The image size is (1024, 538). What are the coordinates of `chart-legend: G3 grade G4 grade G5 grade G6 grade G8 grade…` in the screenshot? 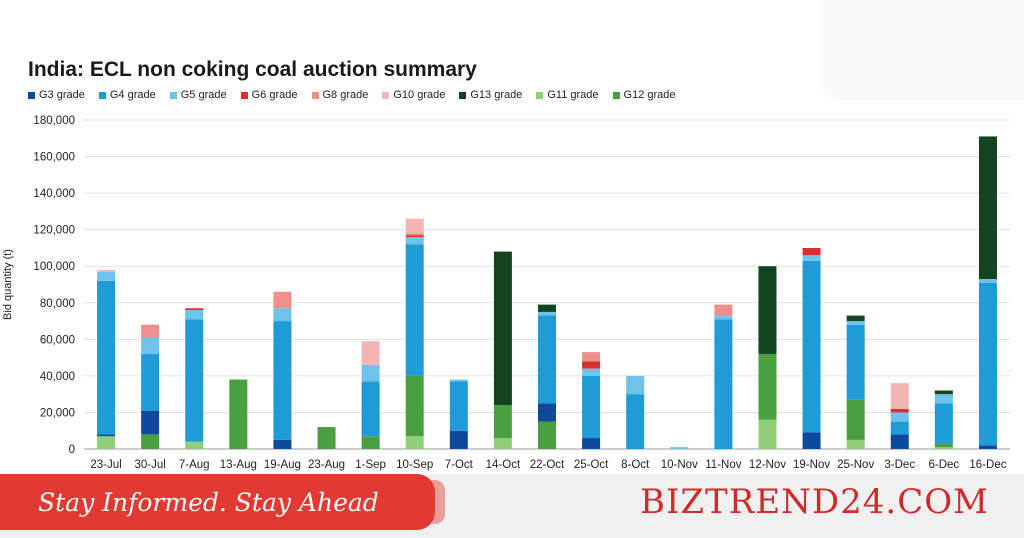 It's located at (352, 95).